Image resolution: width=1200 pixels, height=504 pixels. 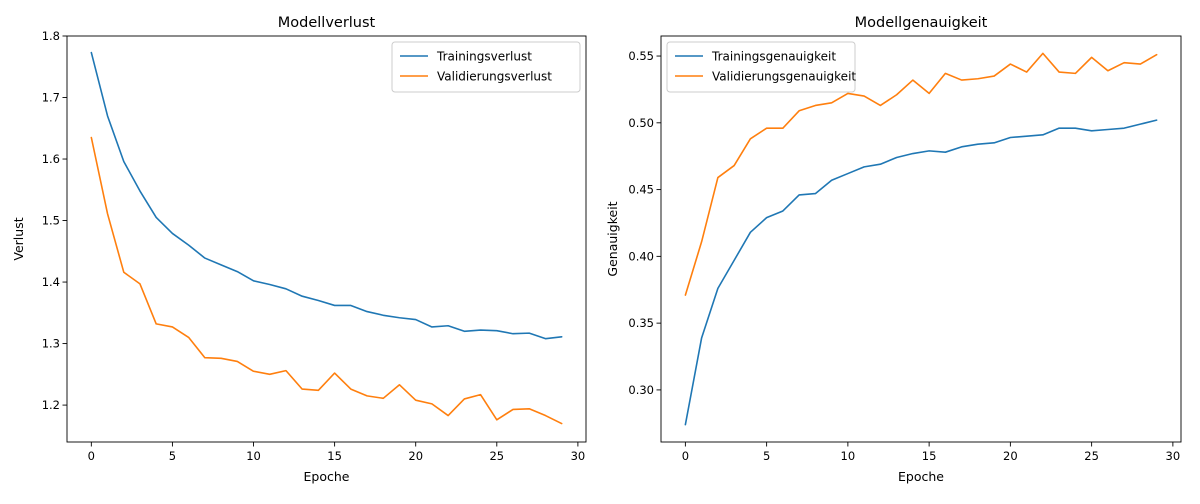 I want to click on y-tick-label: 0.50, so click(x=641, y=123).